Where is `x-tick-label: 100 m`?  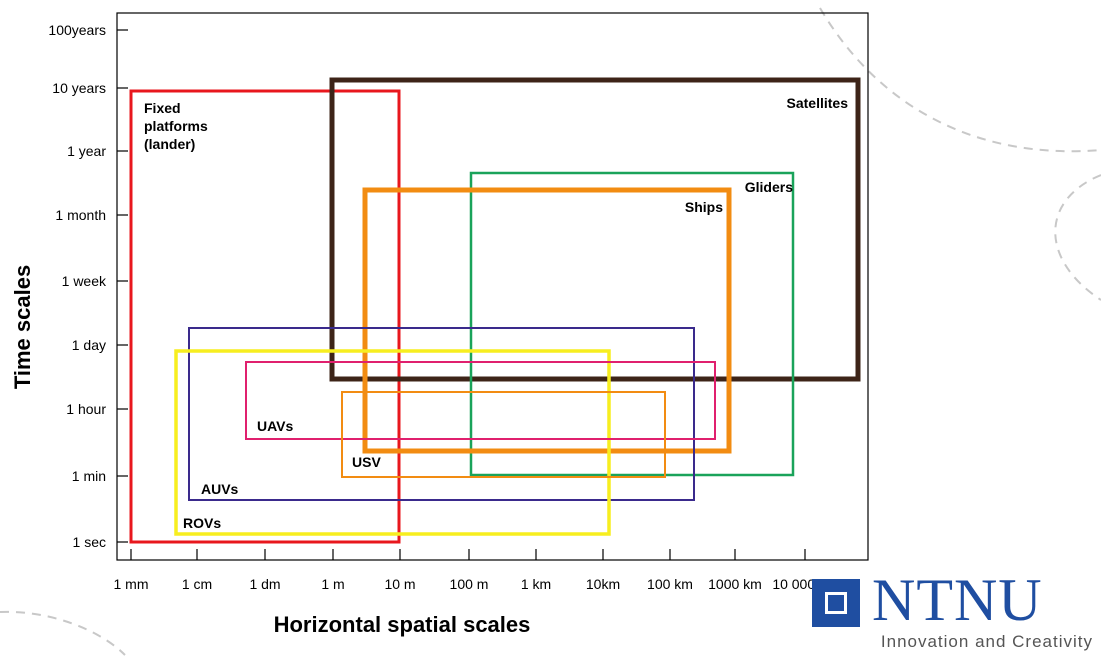
x-tick-label: 100 m is located at coordinates (469, 584).